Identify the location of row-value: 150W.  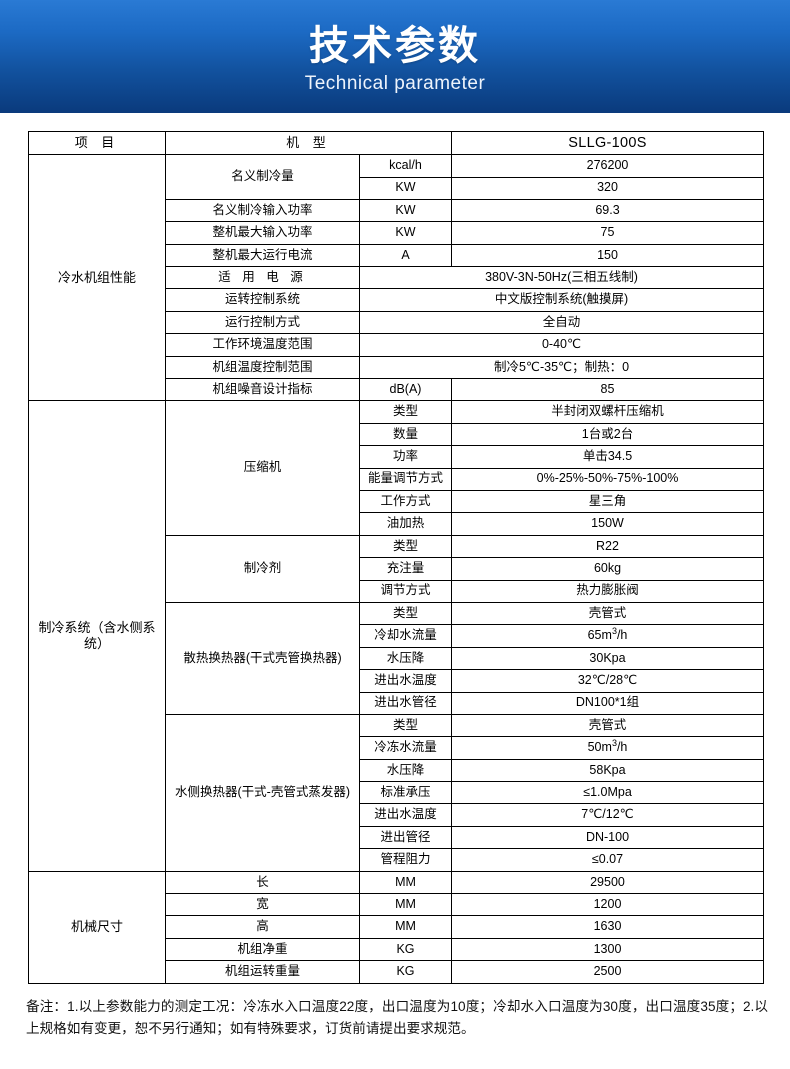
(607, 524).